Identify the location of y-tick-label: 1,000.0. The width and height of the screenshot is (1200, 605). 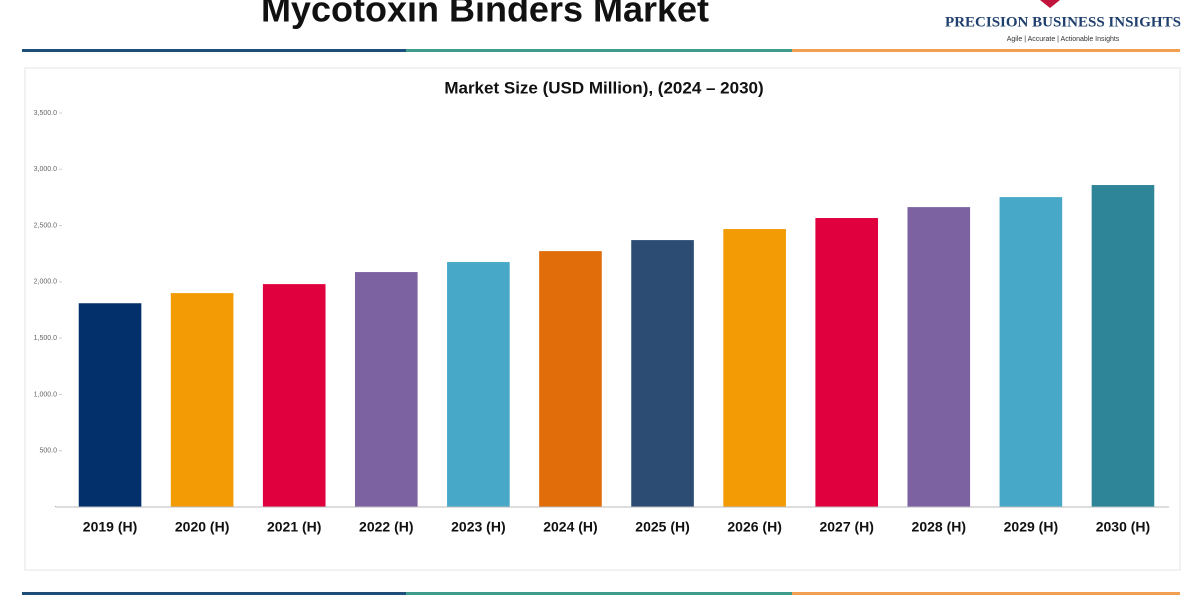
(45, 394).